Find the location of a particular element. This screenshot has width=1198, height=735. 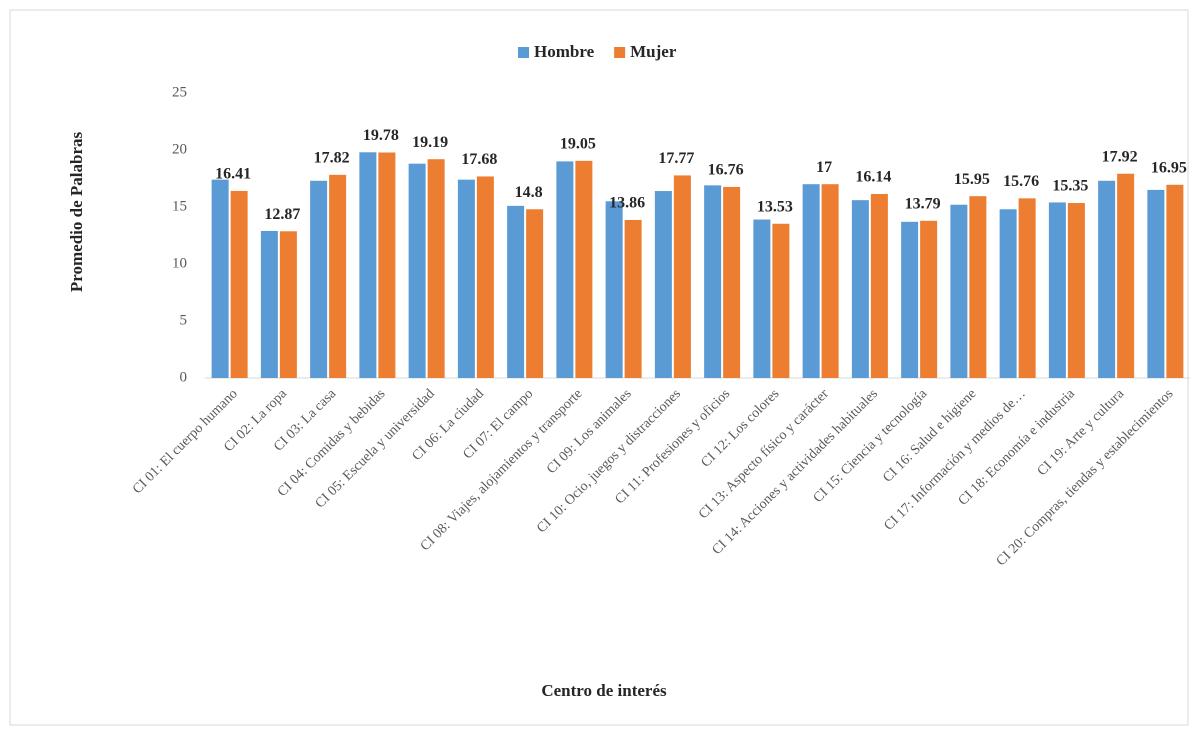

data-label: 13.86 is located at coordinates (627, 203).